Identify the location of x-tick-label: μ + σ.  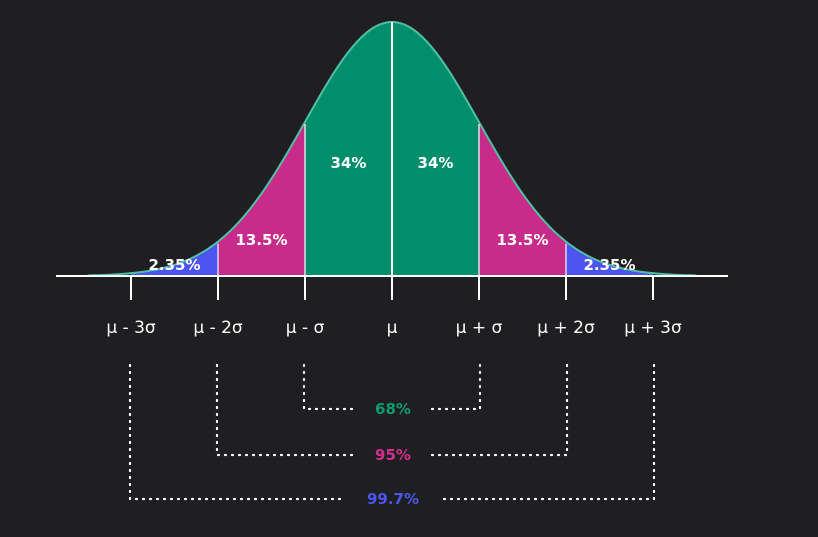
(479, 328).